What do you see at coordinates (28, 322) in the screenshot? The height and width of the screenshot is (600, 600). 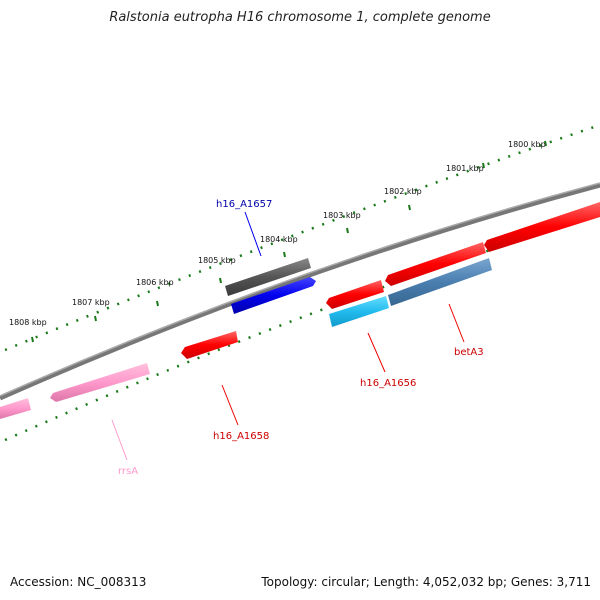 I see `scale-label: 1808 kbp` at bounding box center [28, 322].